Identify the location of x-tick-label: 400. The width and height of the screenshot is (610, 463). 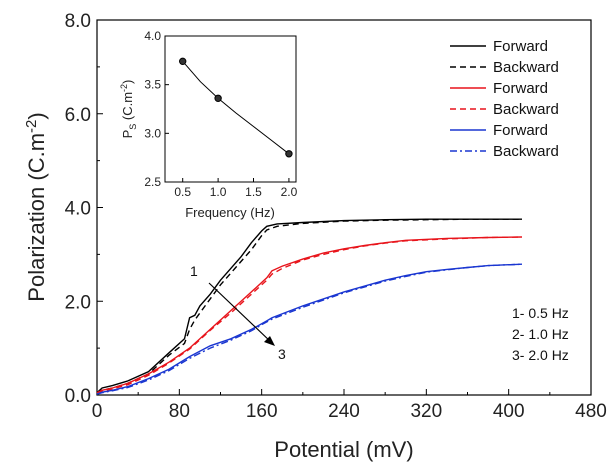
(509, 411).